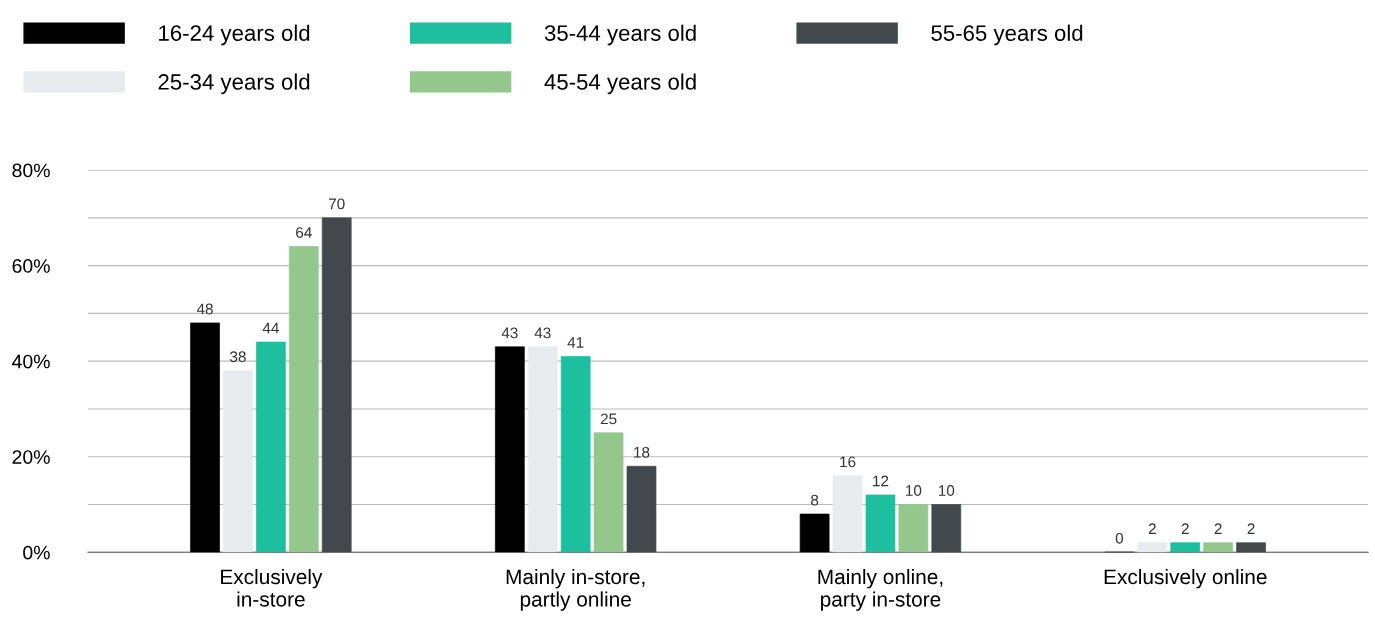  I want to click on x-tick-label: Mainly online, party in-store, so click(880, 589).